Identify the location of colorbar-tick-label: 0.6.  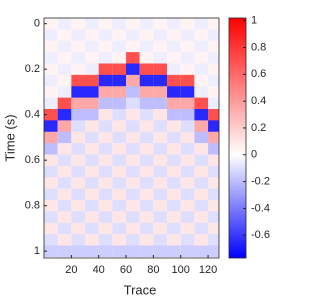
(258, 74).